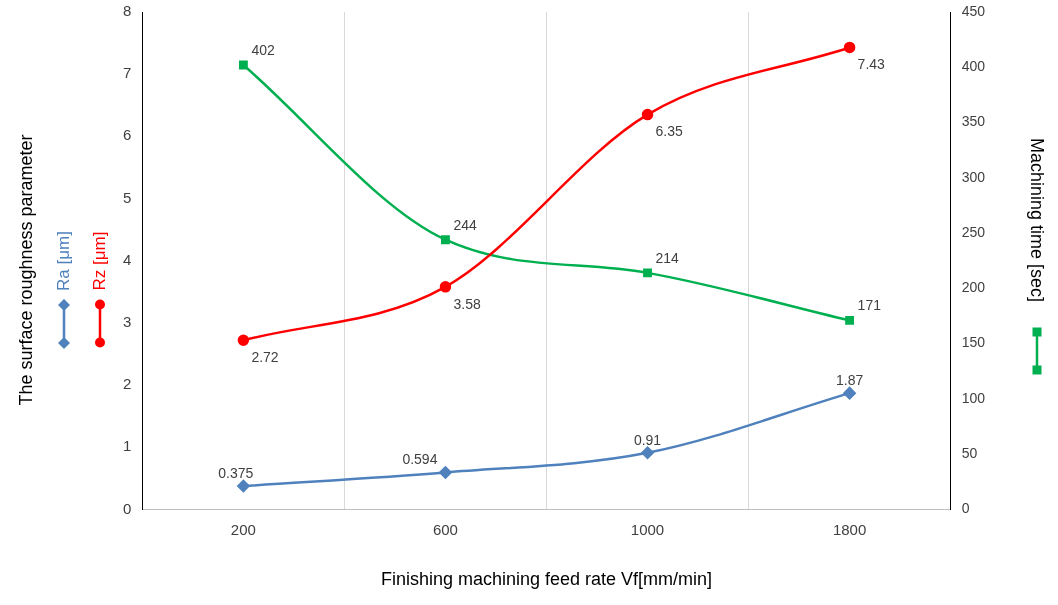  What do you see at coordinates (849, 529) in the screenshot?
I see `x-tick-label: 1800` at bounding box center [849, 529].